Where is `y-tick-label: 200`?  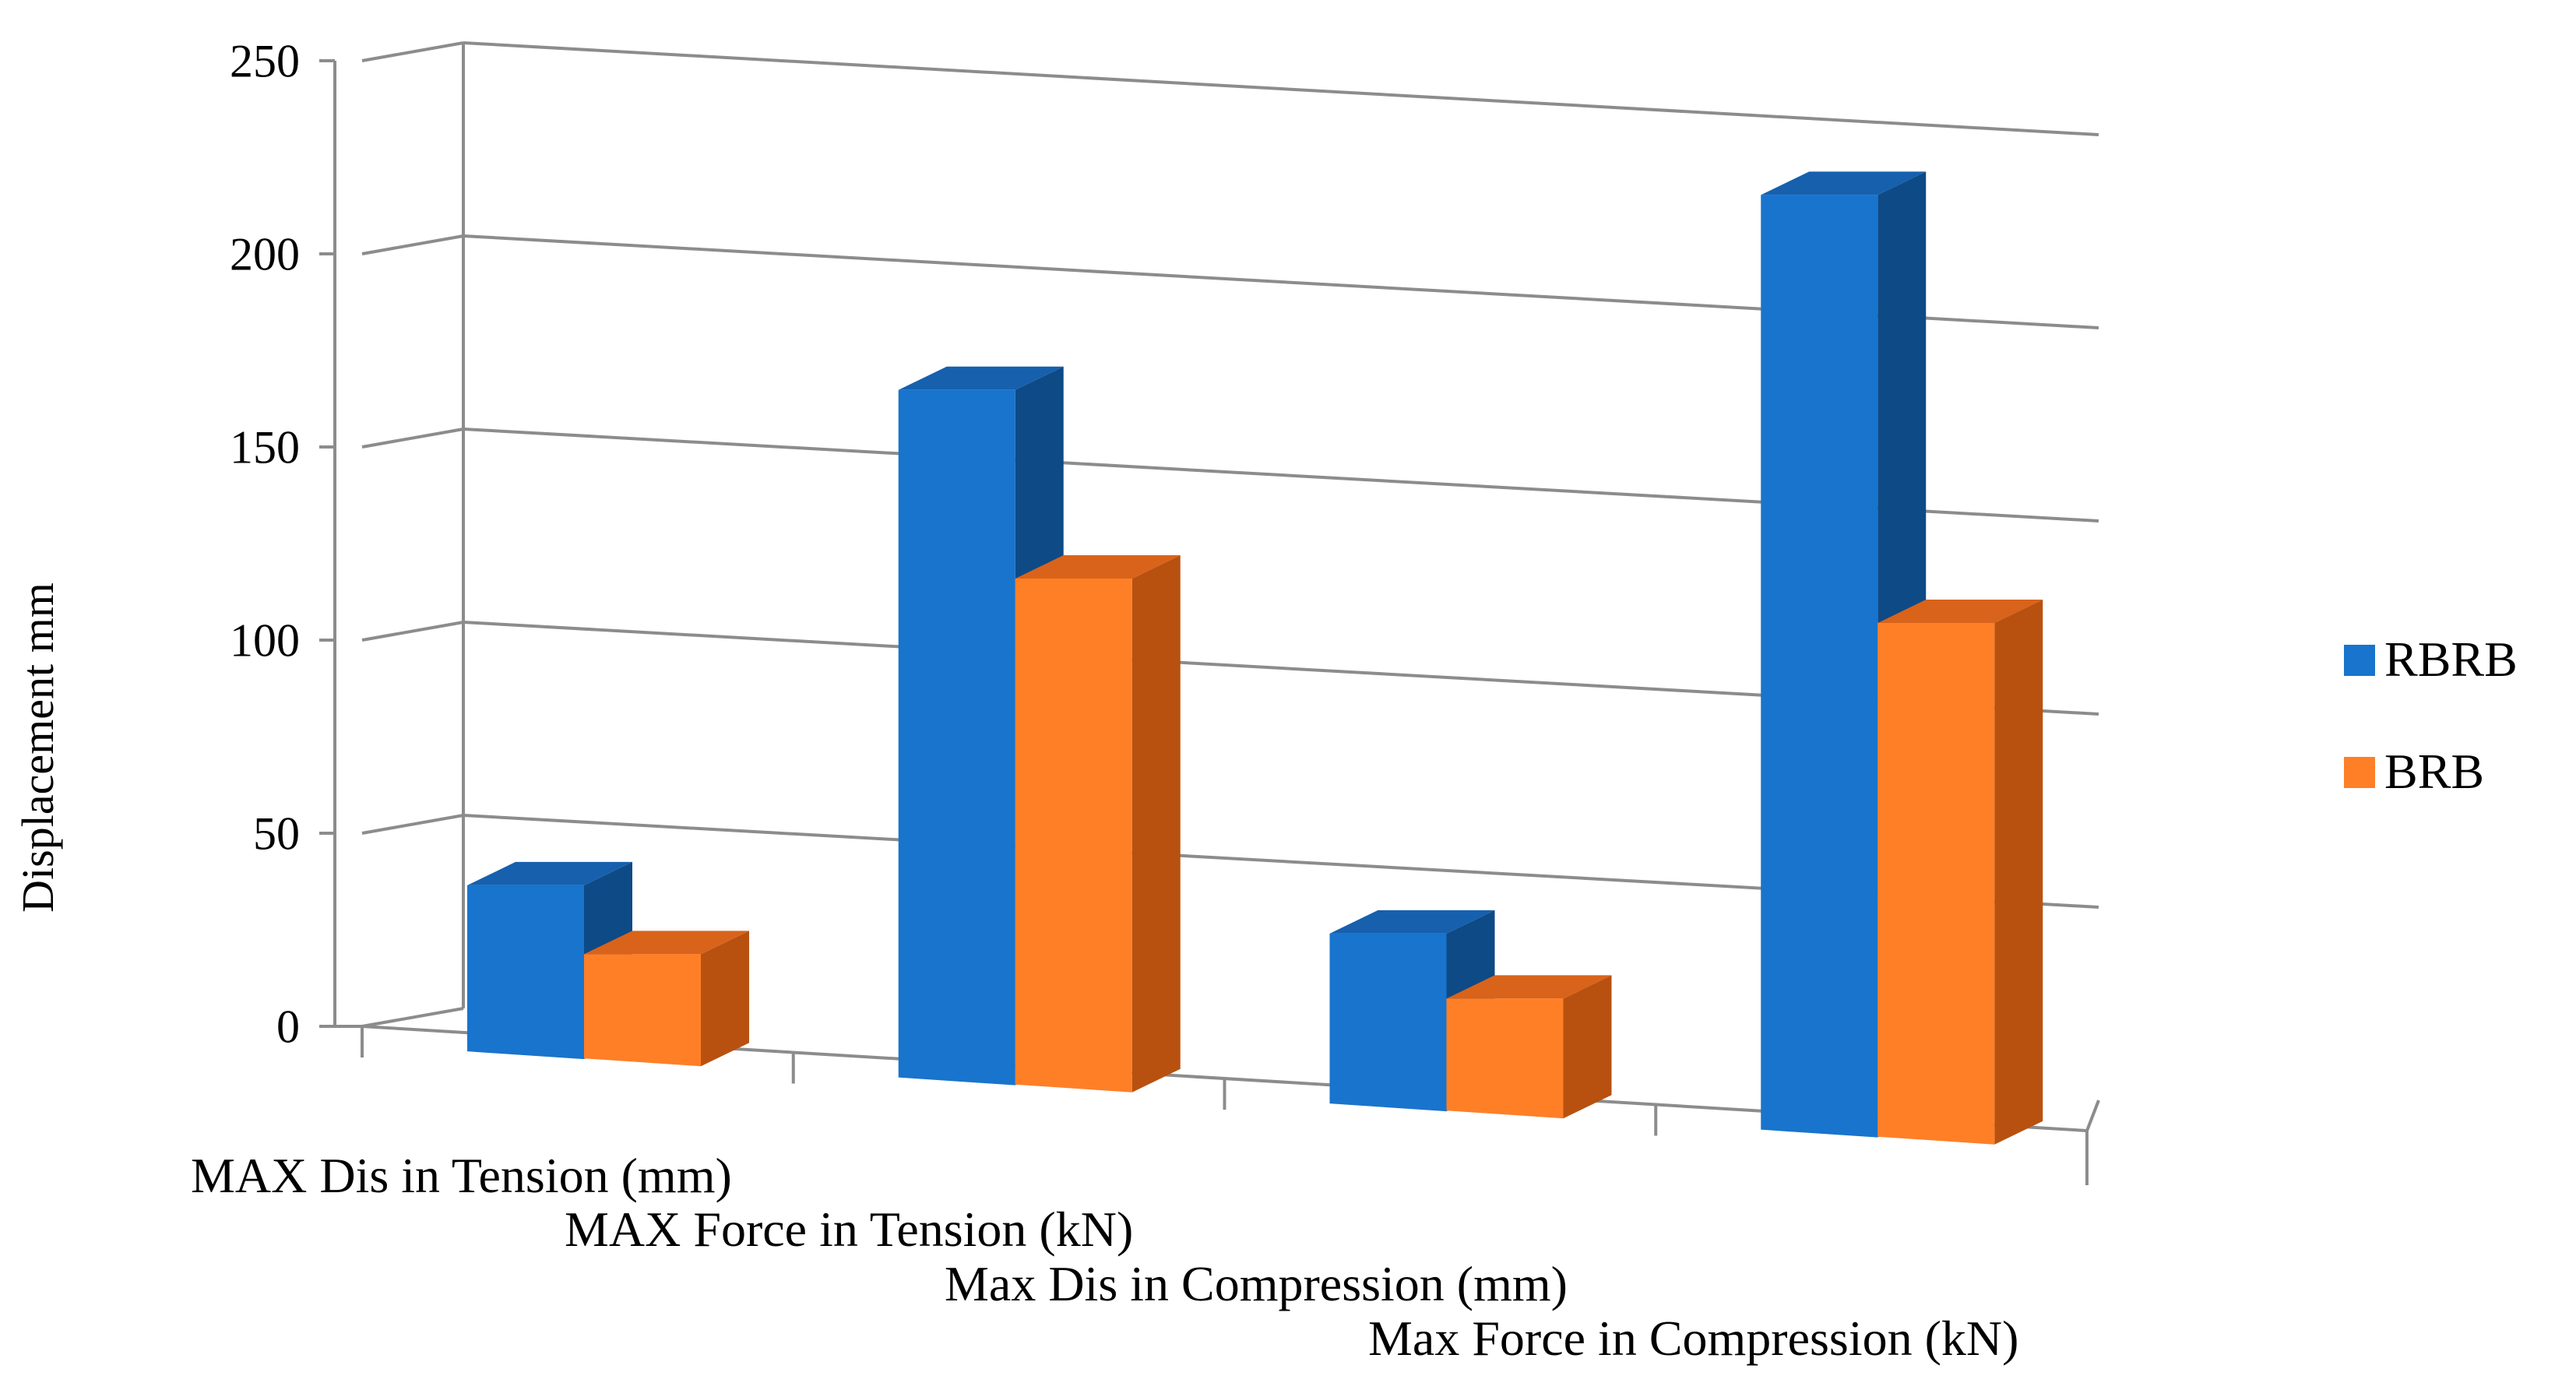
y-tick-label: 200 is located at coordinates (265, 254).